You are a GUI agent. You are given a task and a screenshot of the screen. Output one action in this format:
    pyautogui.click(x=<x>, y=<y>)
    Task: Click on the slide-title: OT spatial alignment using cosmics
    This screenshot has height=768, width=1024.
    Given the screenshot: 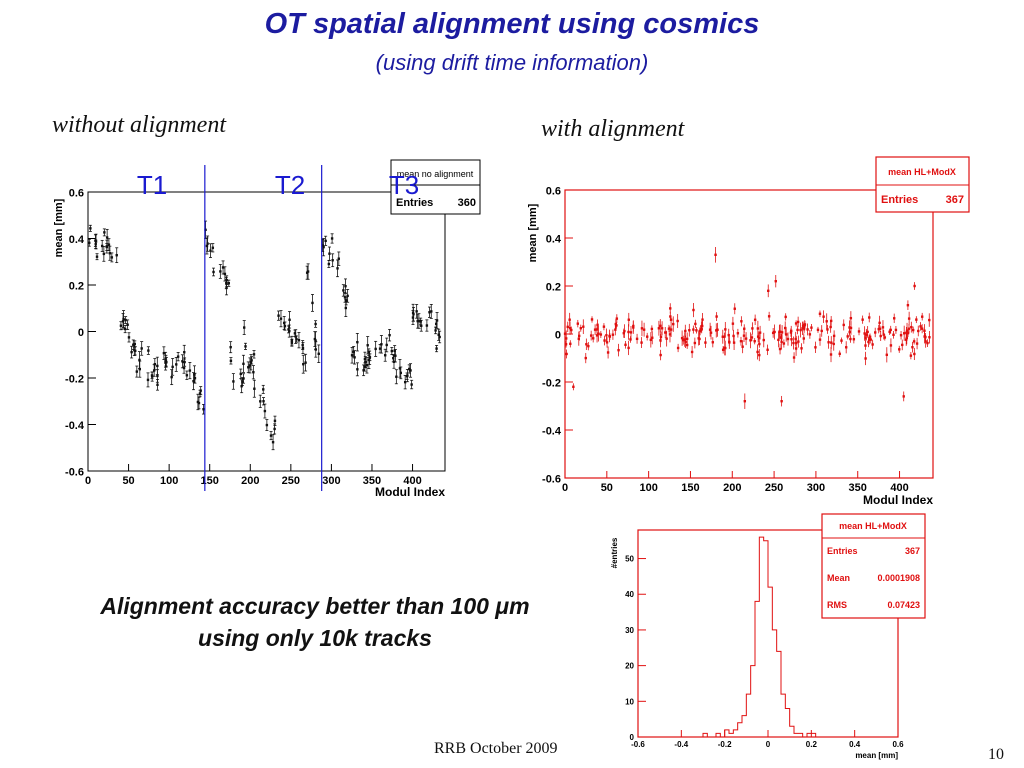 What is the action you would take?
    pyautogui.click(x=512, y=24)
    